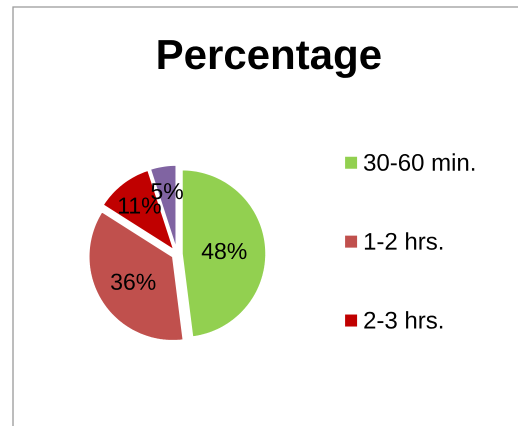  What do you see at coordinates (133, 282) in the screenshot?
I see `data-label: 36%` at bounding box center [133, 282].